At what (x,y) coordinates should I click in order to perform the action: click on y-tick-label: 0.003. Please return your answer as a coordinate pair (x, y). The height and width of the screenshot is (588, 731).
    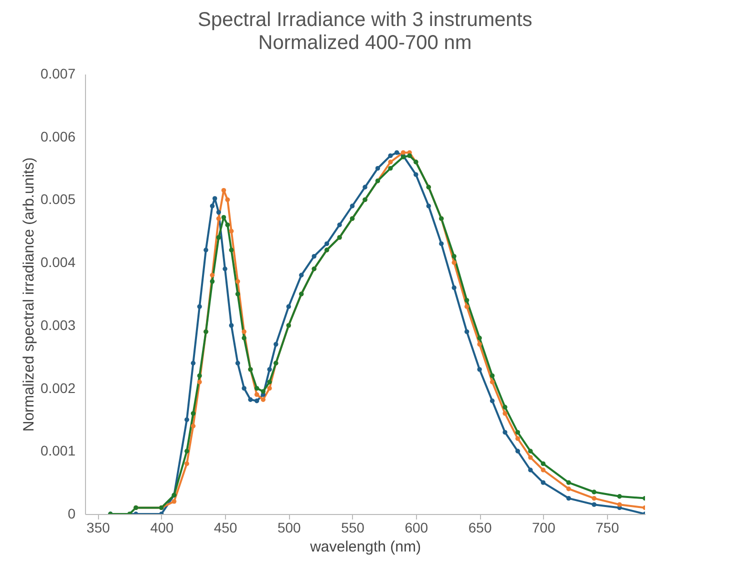
    Looking at the image, I should click on (58, 324).